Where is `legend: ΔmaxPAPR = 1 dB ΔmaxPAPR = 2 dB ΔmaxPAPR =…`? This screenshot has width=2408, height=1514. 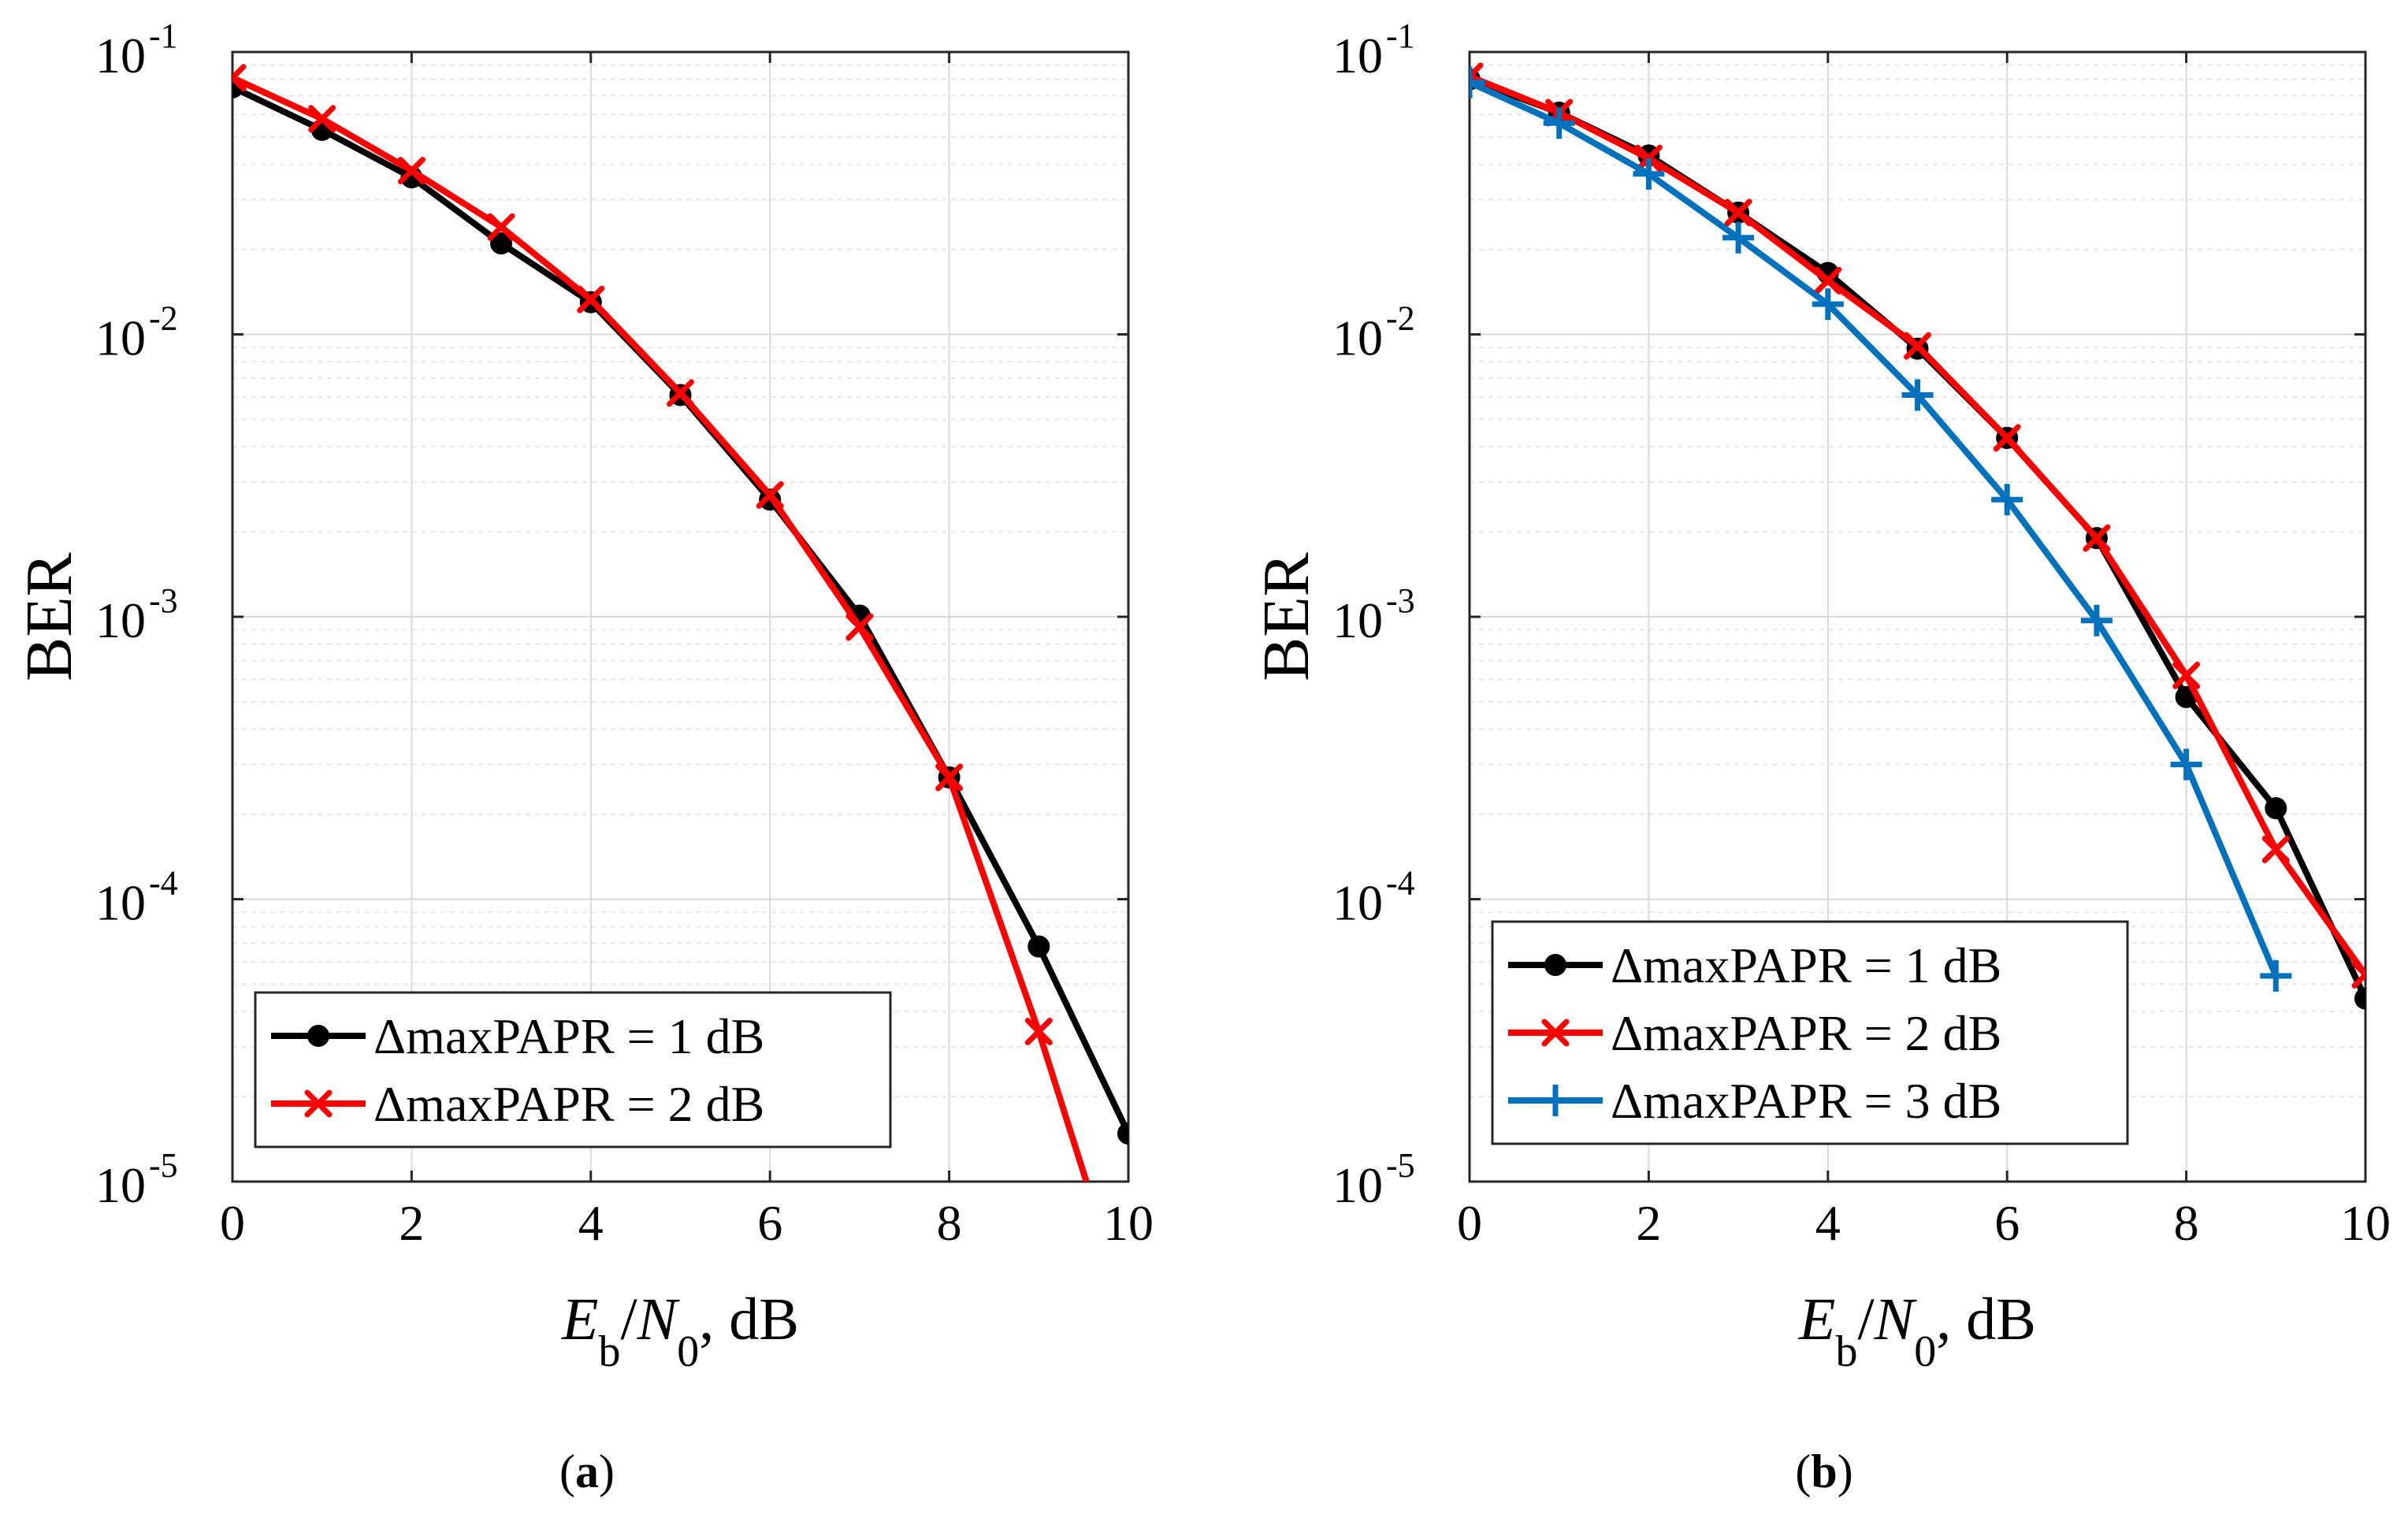
legend: ΔmaxPAPR = 1 dB ΔmaxPAPR = 2 dB ΔmaxPAPR =… is located at coordinates (1810, 1032).